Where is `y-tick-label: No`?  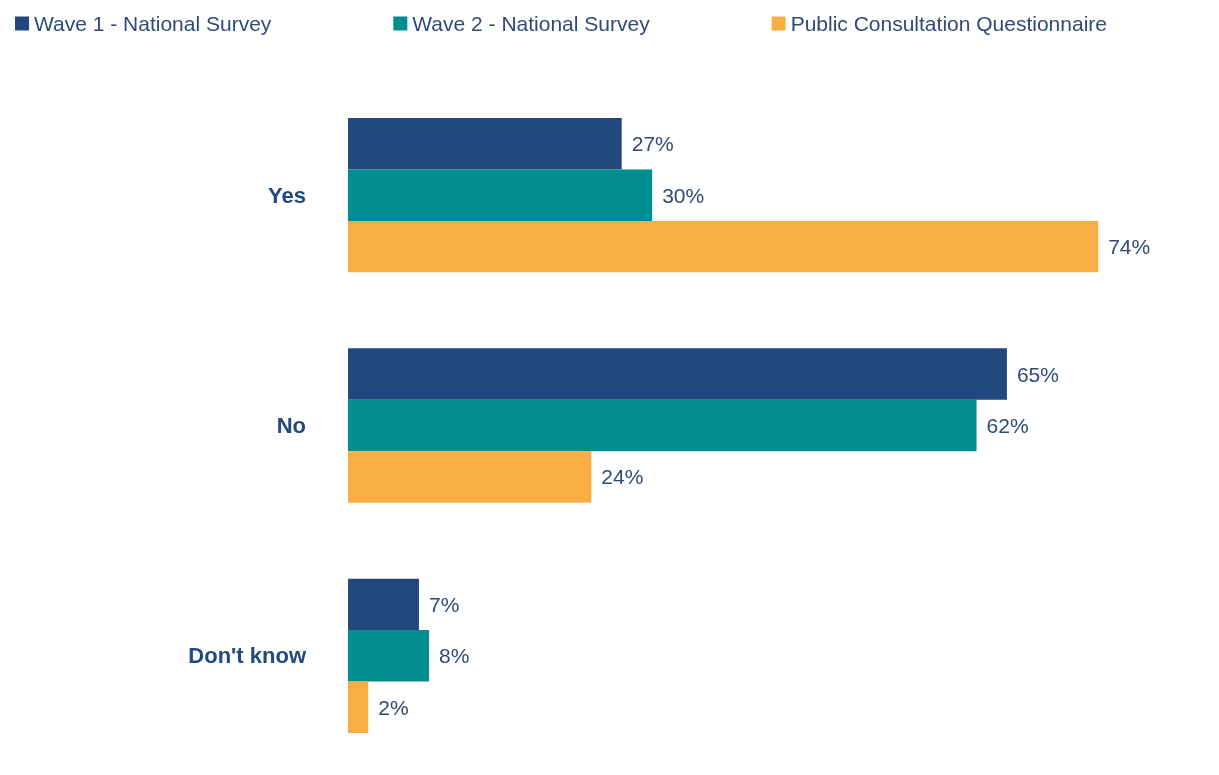 y-tick-label: No is located at coordinates (291, 425).